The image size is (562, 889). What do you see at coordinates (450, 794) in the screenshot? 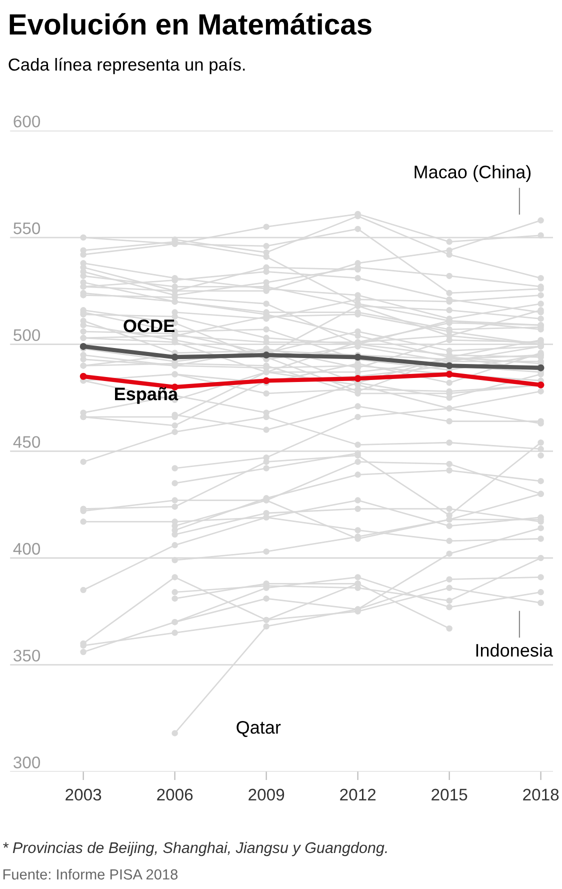
I see `x-tick-label: 2015` at bounding box center [450, 794].